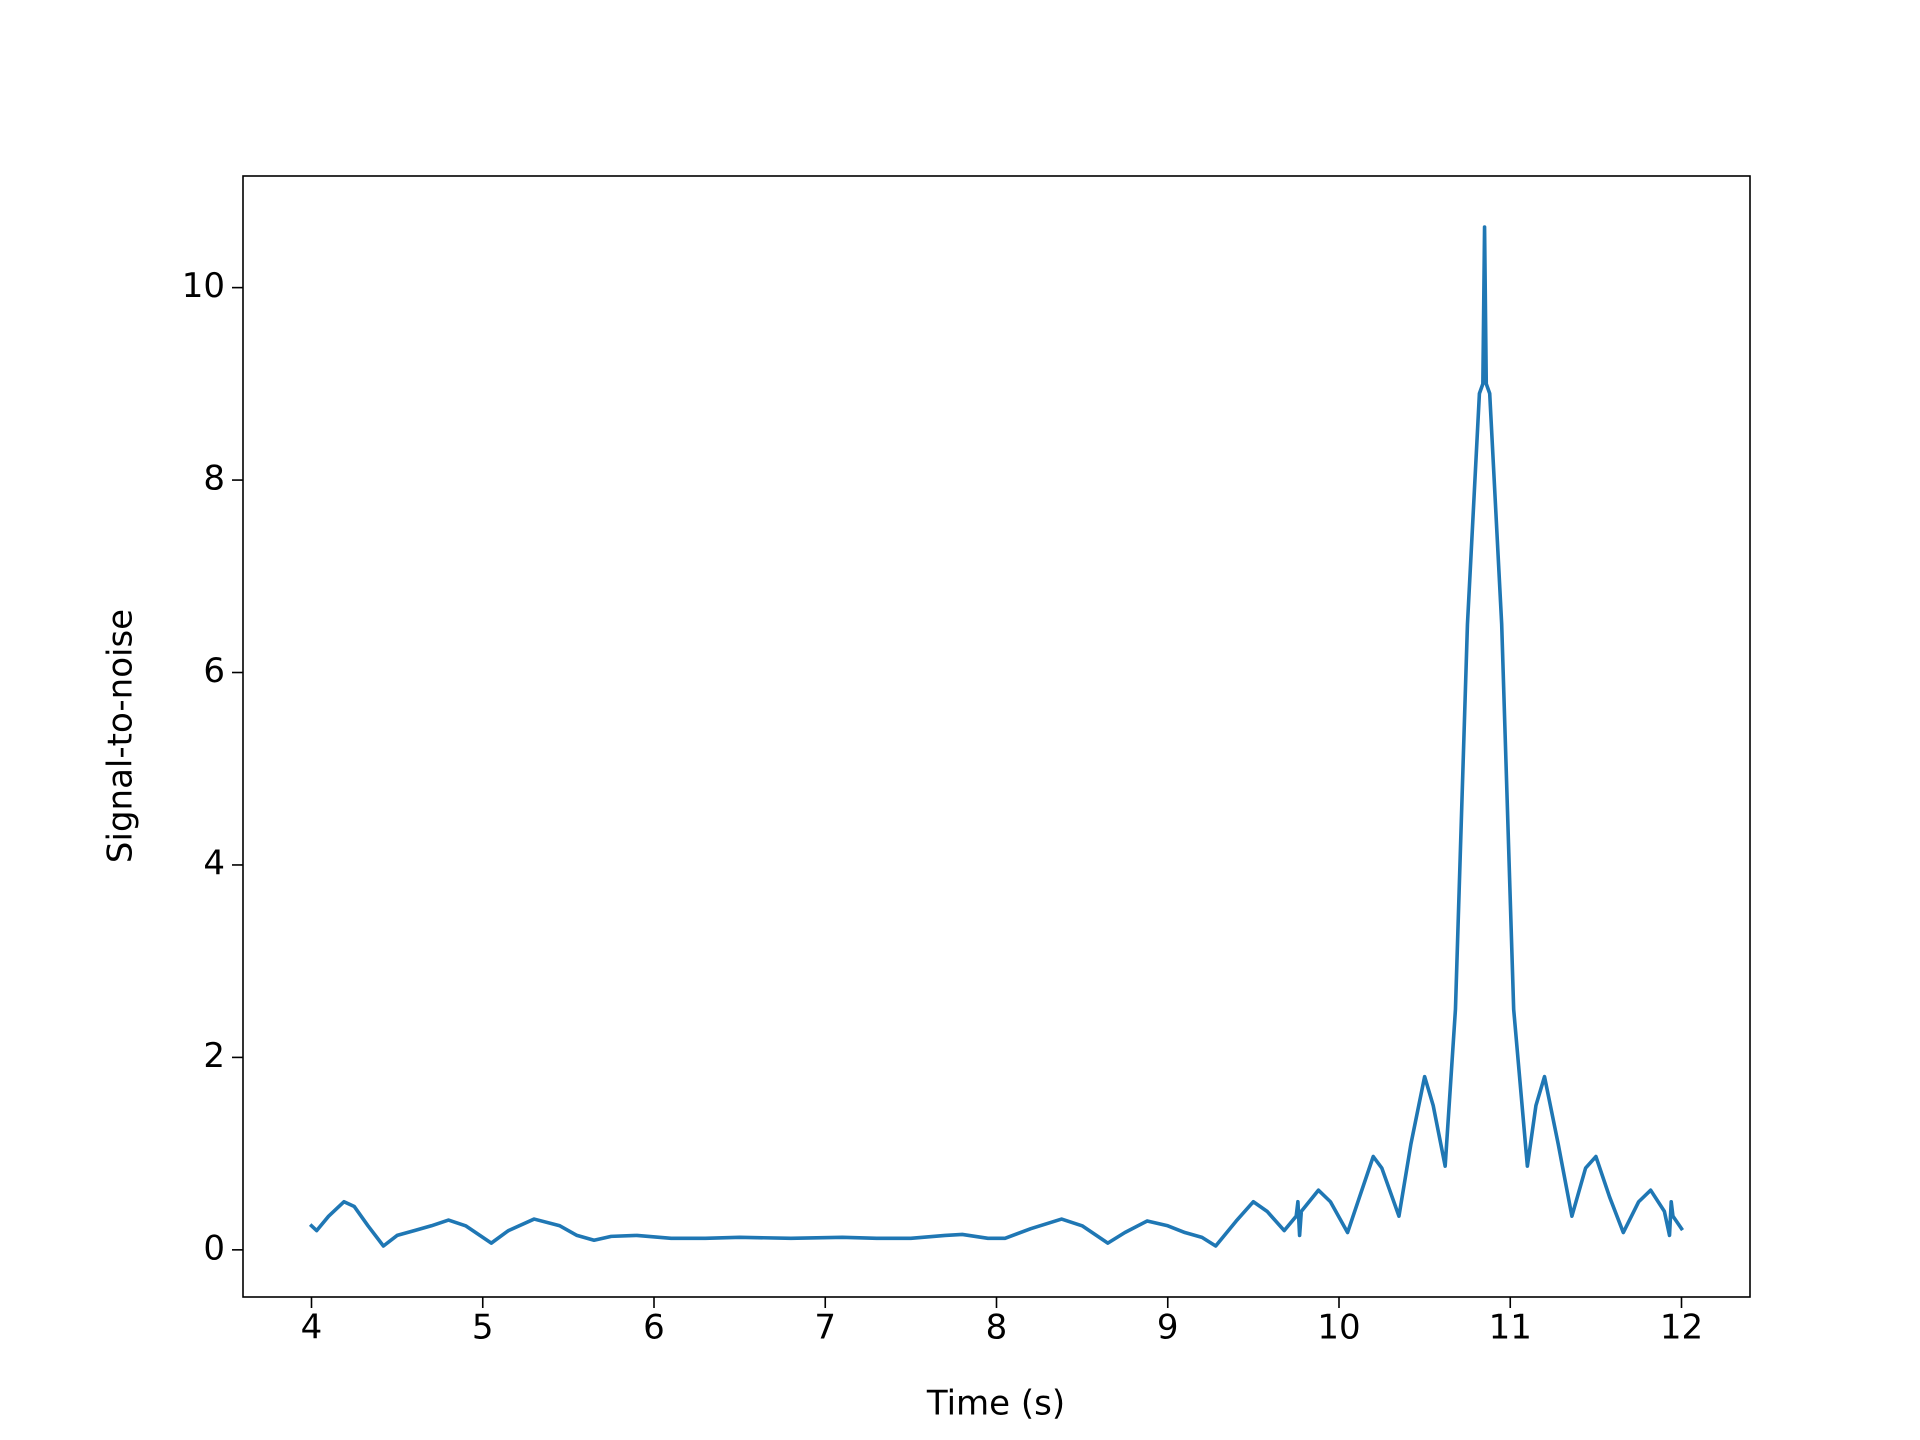 The width and height of the screenshot is (1920, 1440). What do you see at coordinates (997, 1328) in the screenshot?
I see `x-tick-label: 8` at bounding box center [997, 1328].